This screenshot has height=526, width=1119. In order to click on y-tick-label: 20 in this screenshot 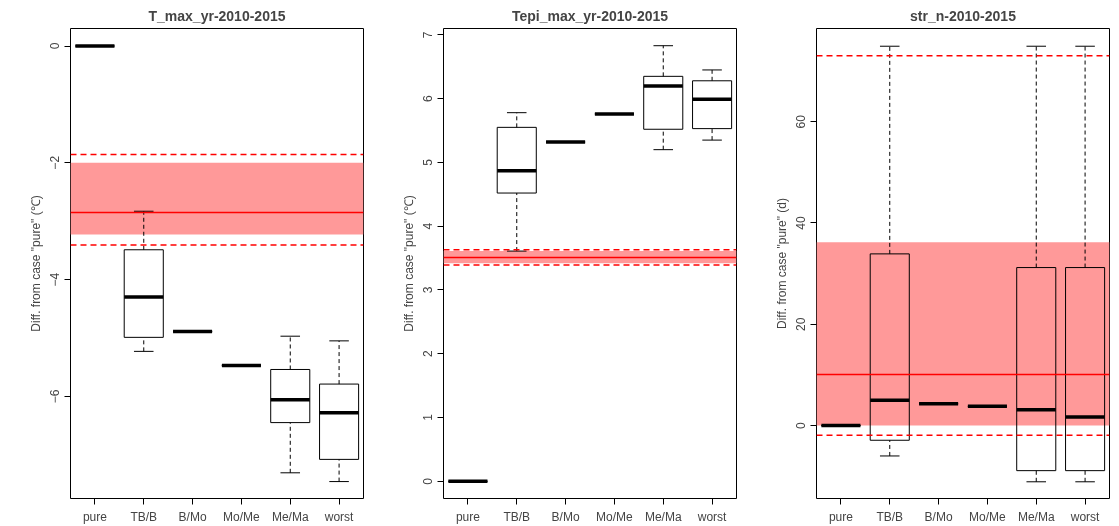, I will do `click(801, 324)`.